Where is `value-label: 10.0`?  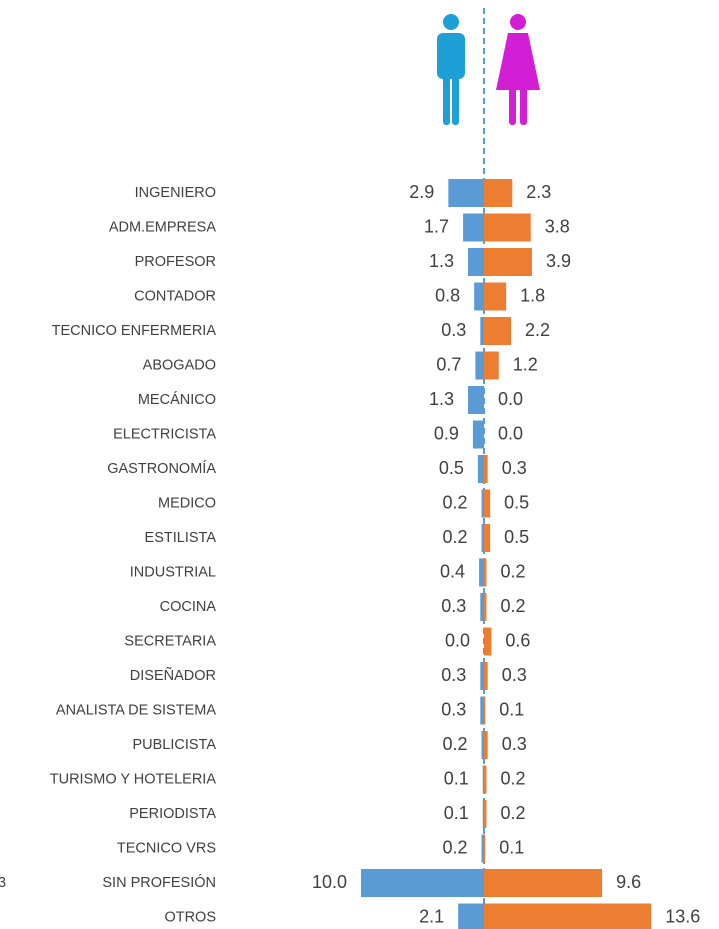
value-label: 10.0 is located at coordinates (329, 882).